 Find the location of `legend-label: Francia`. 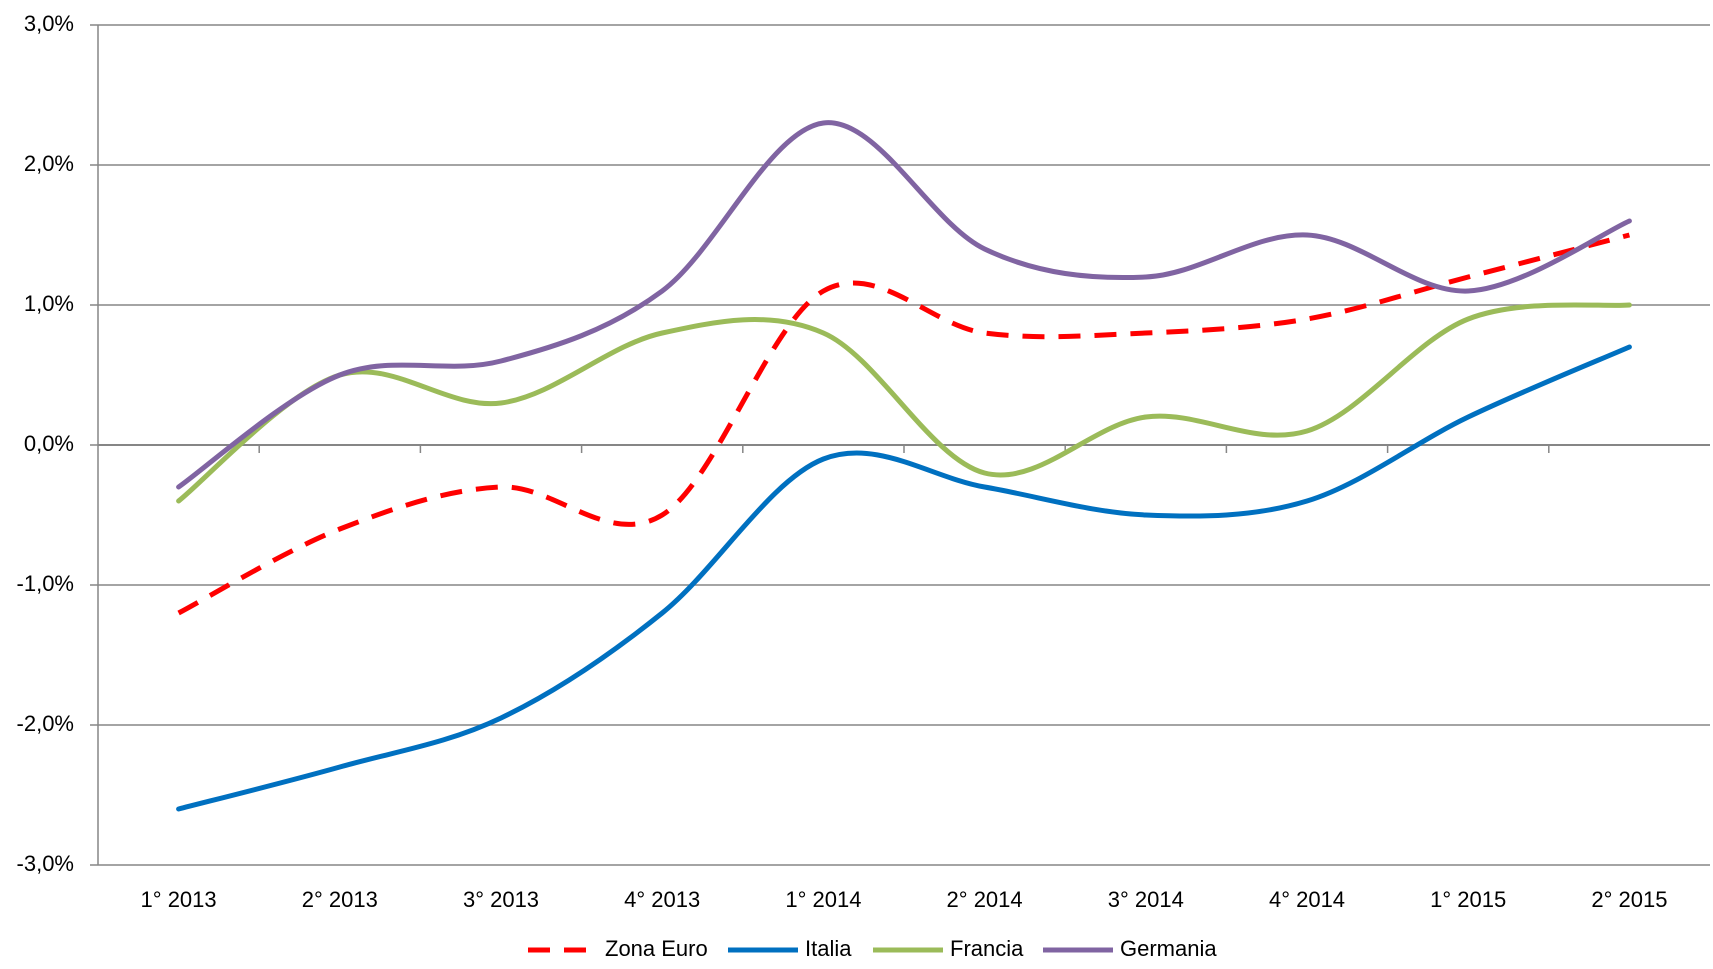

legend-label: Francia is located at coordinates (987, 948).